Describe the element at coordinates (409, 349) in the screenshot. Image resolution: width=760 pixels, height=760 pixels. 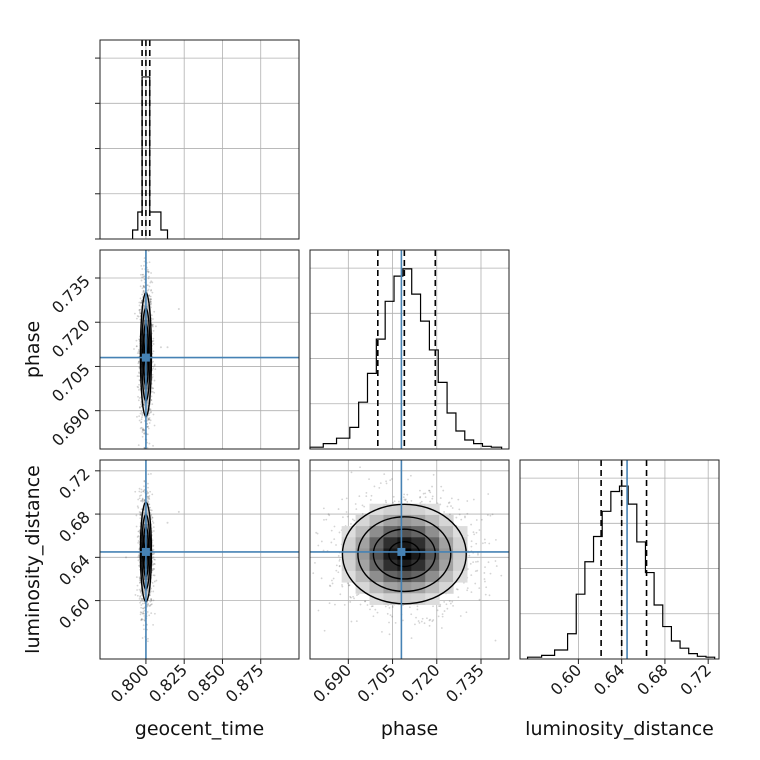
I see `histogram-panel-phase` at that location.